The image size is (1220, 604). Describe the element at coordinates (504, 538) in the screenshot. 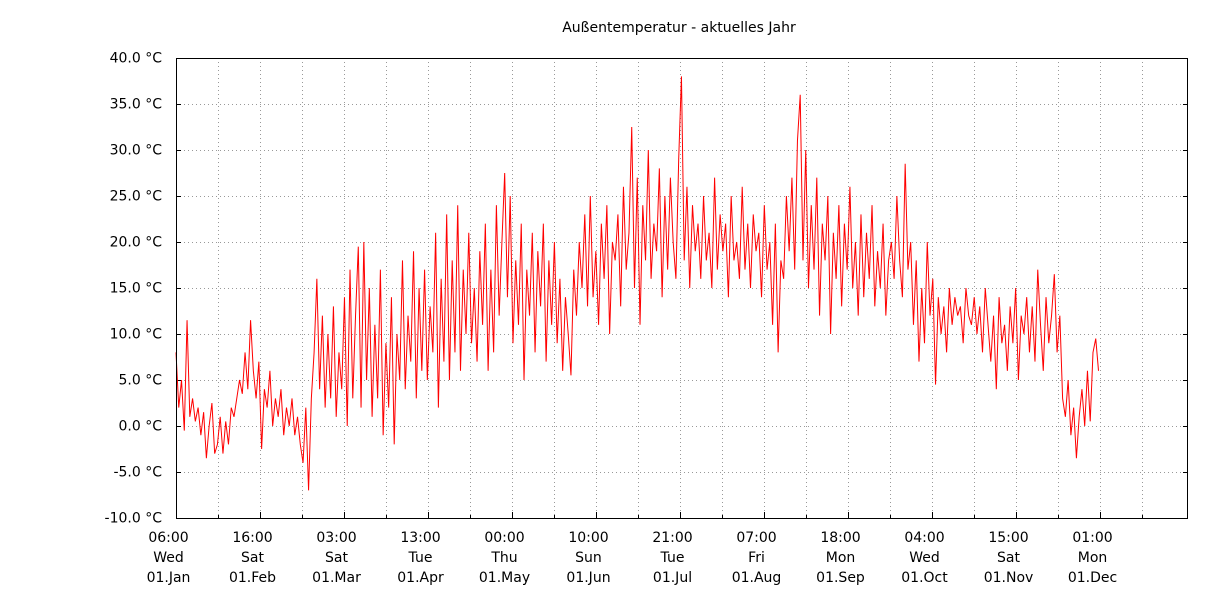

I see `x-tick-label: 00:00` at that location.